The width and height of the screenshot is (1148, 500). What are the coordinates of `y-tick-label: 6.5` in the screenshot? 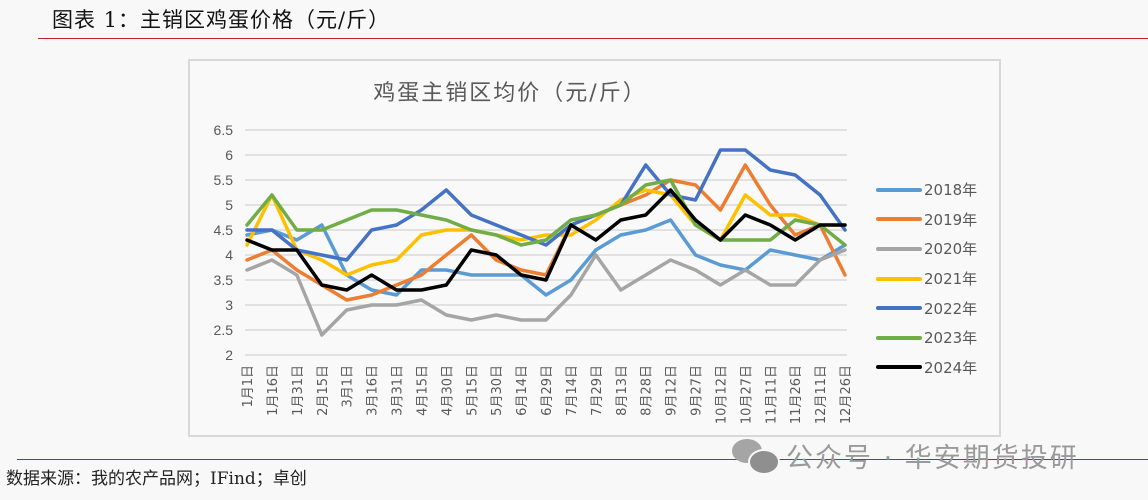 It's located at (224, 130).